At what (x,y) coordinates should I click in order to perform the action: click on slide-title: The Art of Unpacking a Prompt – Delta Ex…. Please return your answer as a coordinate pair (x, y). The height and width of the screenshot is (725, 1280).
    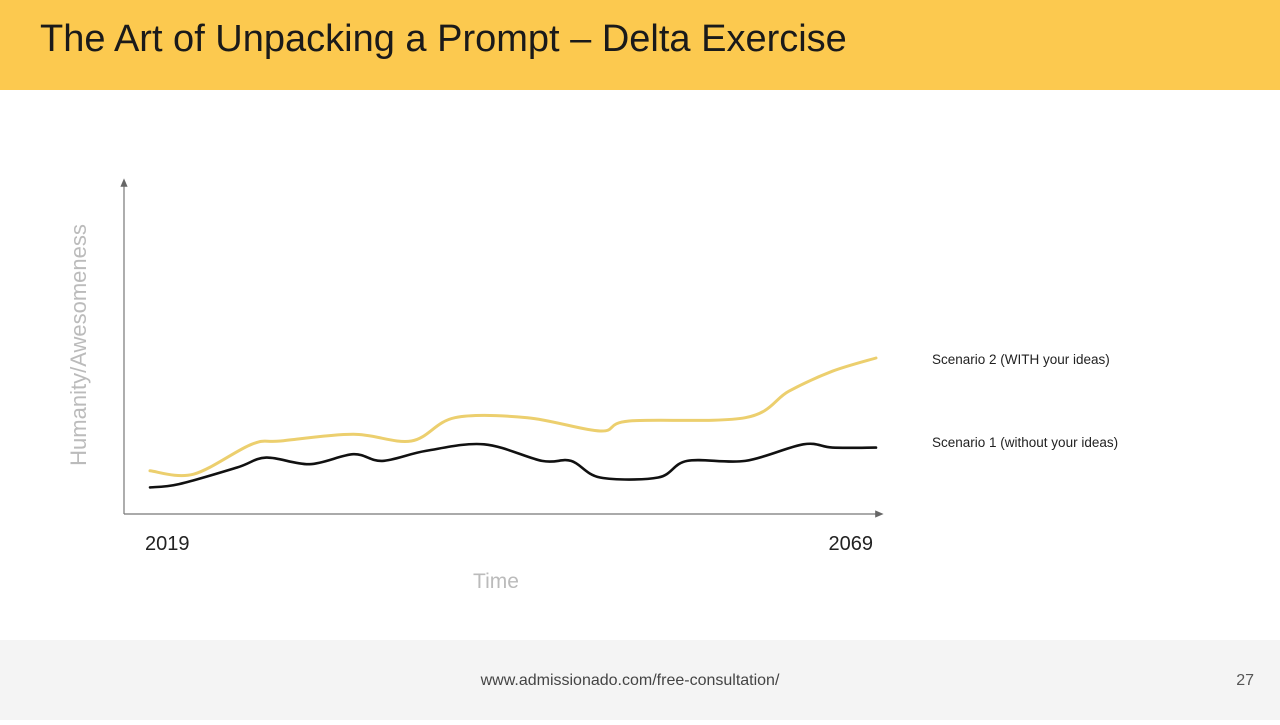
    Looking at the image, I should click on (443, 39).